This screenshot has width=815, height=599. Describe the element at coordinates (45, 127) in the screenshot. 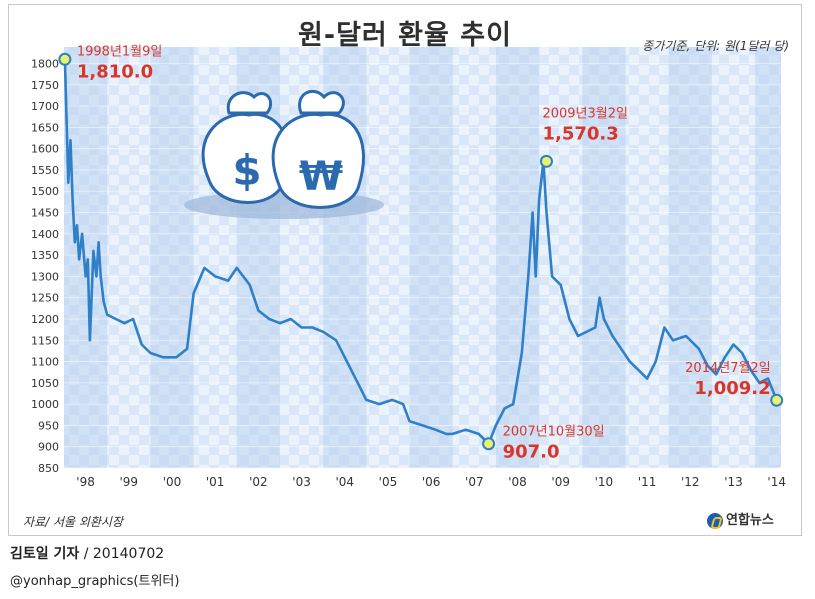

I see `y-tick-label: 1650` at that location.